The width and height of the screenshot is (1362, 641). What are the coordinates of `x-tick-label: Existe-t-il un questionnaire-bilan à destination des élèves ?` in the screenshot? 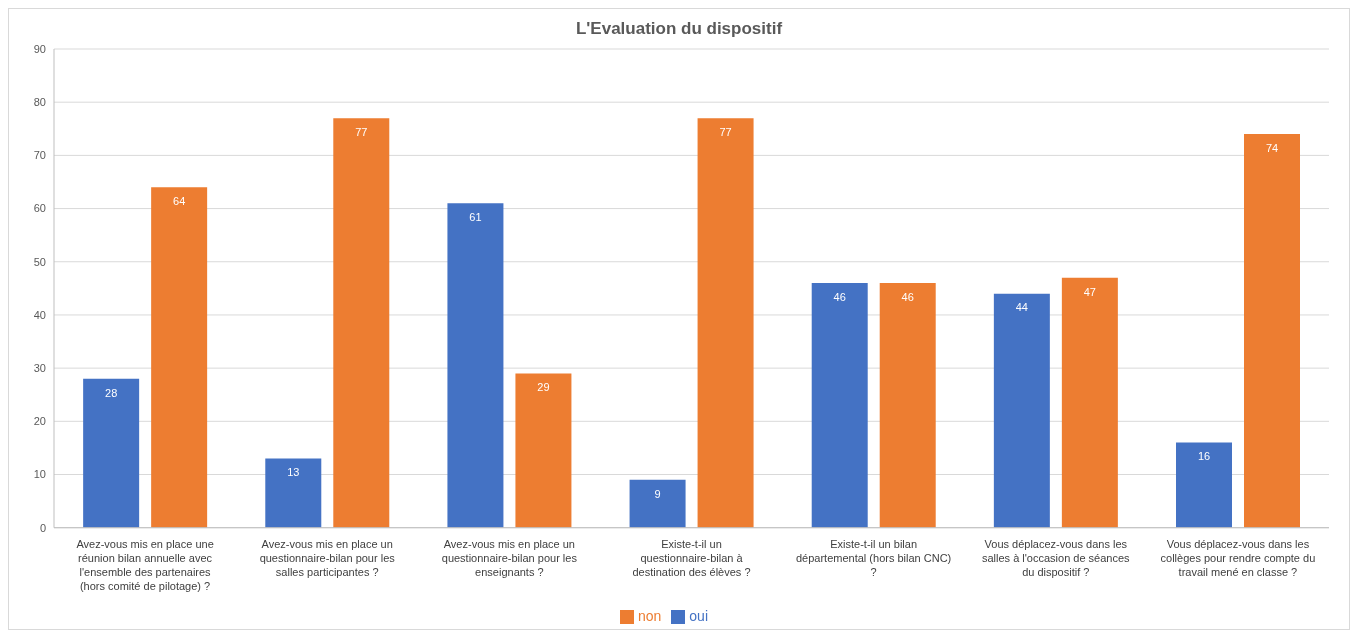 It's located at (691, 557).